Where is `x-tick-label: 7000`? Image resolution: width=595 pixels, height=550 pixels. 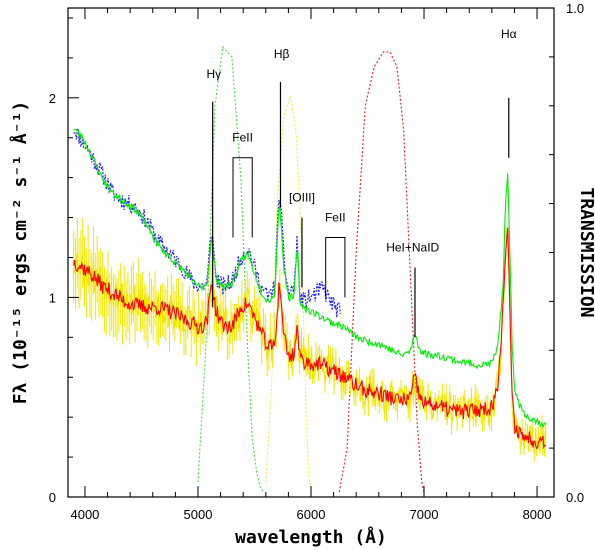
x-tick-label: 7000 is located at coordinates (424, 514).